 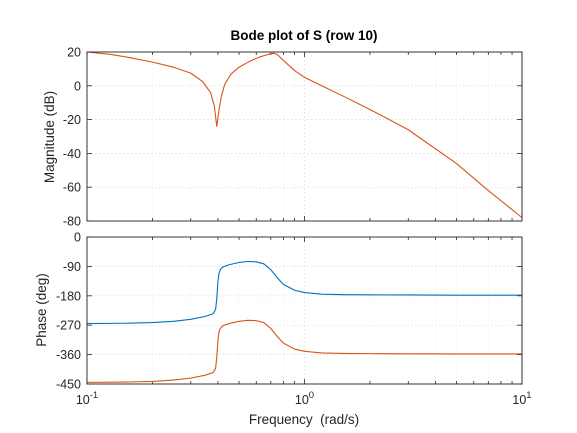 I want to click on phase-y-tick-label: -360, so click(x=68, y=355).